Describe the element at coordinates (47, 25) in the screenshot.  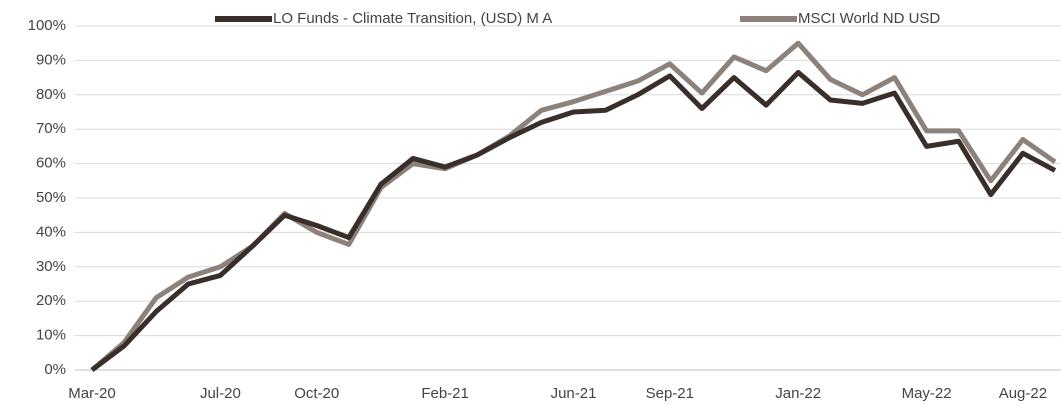
I see `y-tick-label: 100%` at that location.